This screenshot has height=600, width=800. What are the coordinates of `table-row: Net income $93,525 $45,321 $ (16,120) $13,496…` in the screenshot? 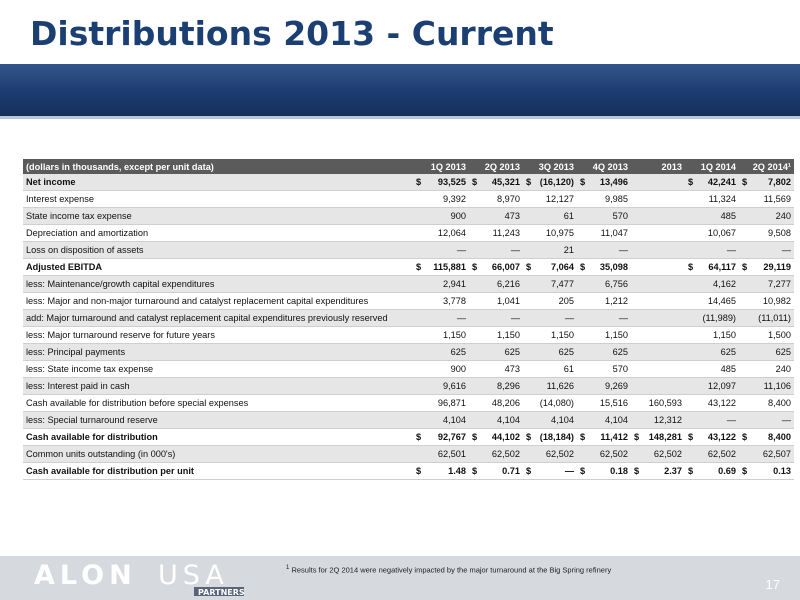 It's located at (408, 182).